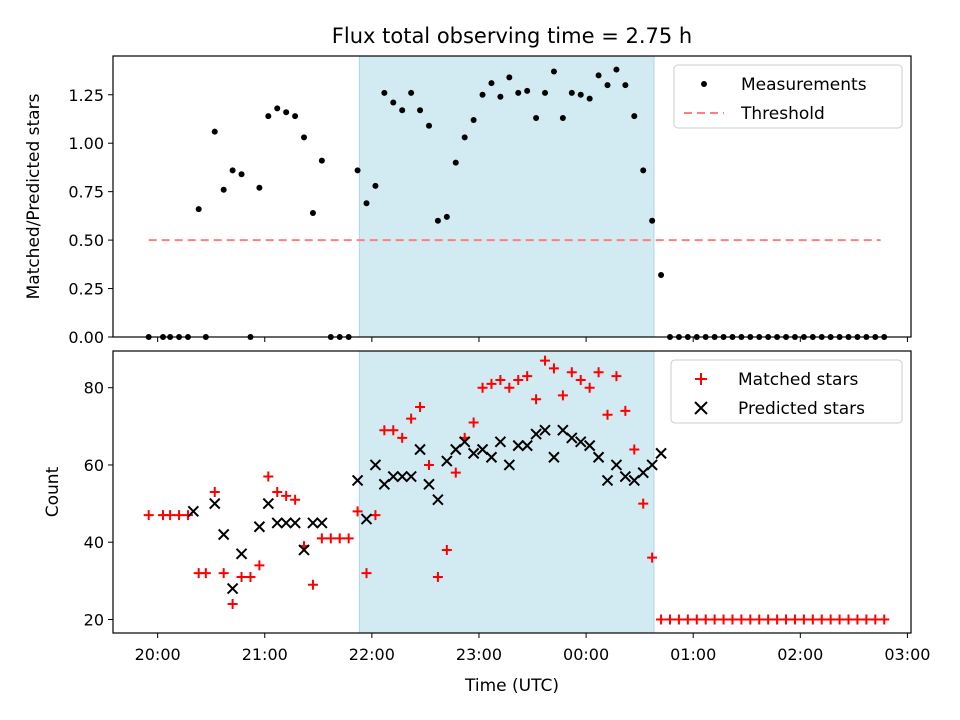 The height and width of the screenshot is (720, 960). I want to click on x-axis-label: Time (UTC), so click(511, 686).